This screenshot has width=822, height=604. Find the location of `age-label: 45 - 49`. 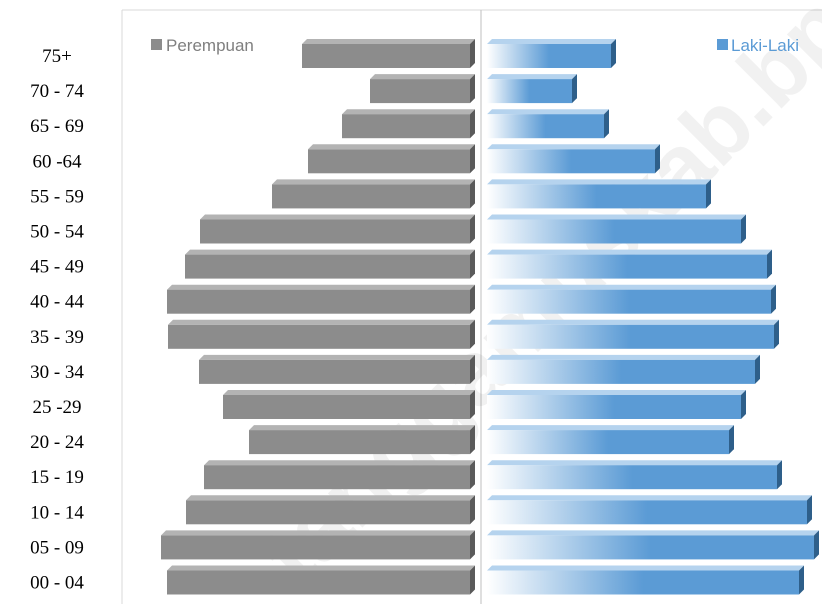

age-label: 45 - 49 is located at coordinates (57, 267).